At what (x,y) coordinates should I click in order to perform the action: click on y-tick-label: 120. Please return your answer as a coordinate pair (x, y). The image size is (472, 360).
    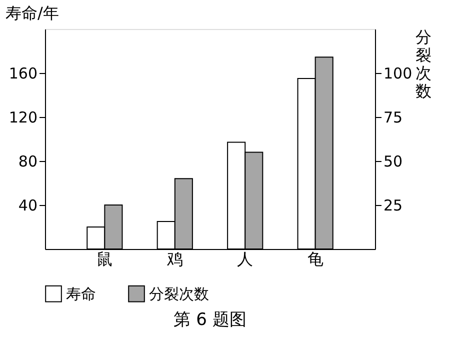
    Looking at the image, I should click on (23, 117).